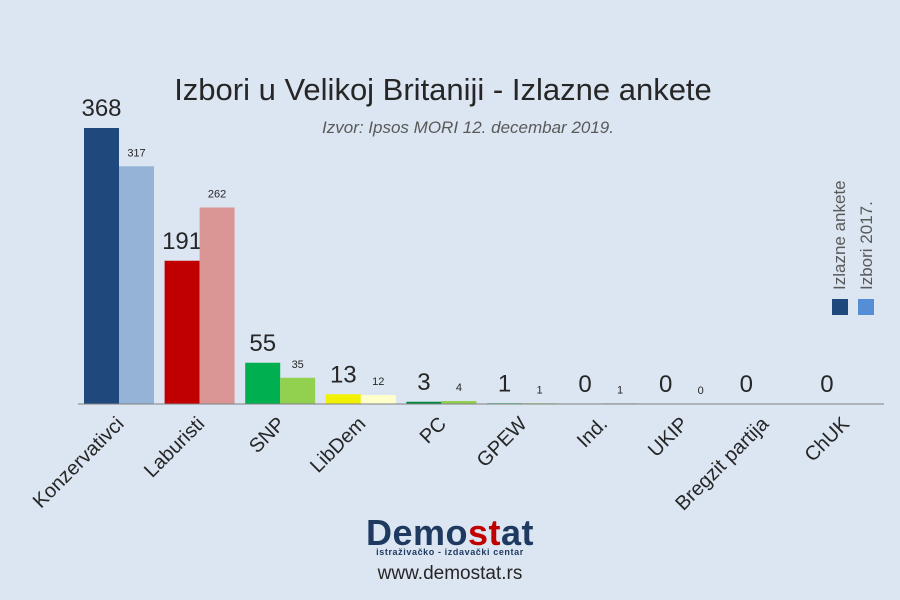 This screenshot has width=900, height=600. I want to click on category-label-9: ChUK, so click(828, 440).